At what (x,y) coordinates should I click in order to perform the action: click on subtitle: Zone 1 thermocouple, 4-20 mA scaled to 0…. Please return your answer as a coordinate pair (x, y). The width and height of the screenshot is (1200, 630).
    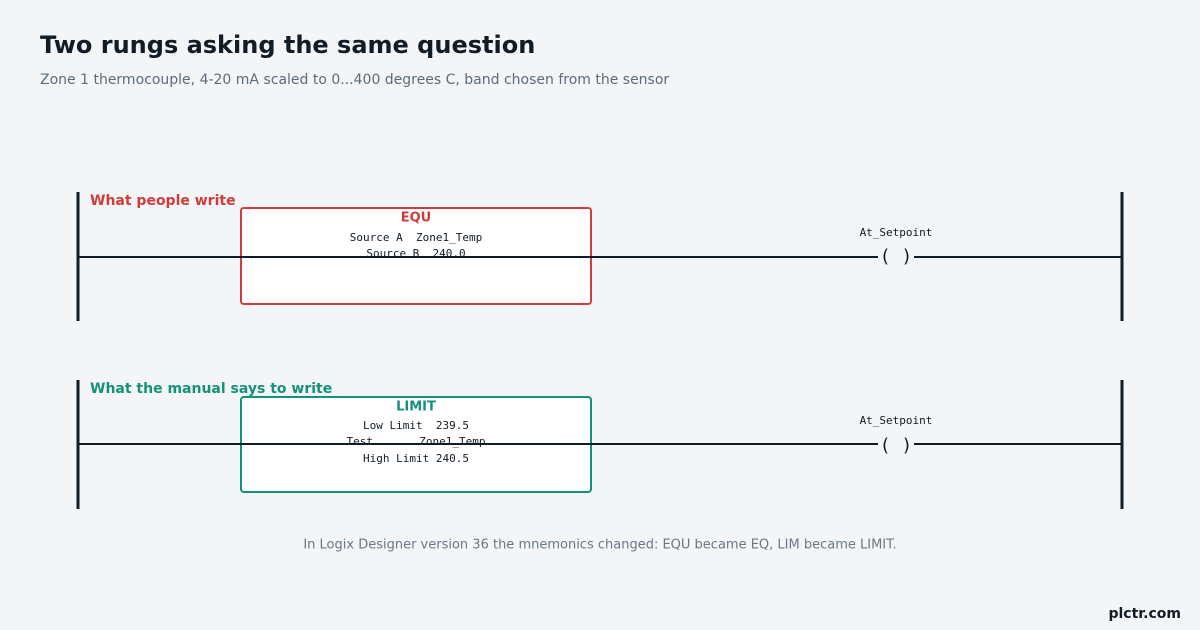
    Looking at the image, I should click on (354, 80).